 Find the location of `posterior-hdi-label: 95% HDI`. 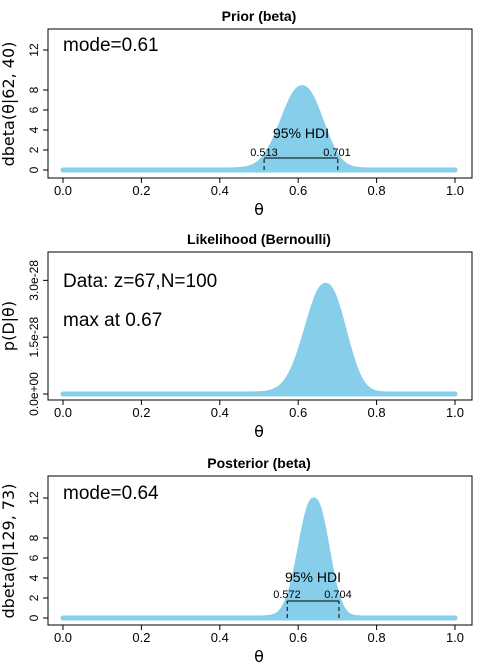

posterior-hdi-label: 95% HDI is located at coordinates (313, 577).